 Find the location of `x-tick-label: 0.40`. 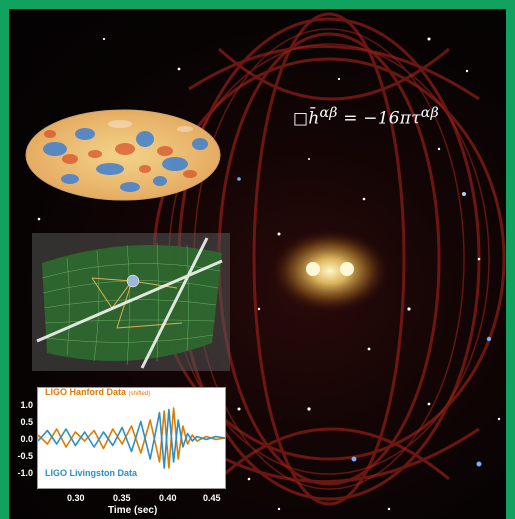

x-tick-label: 0.40 is located at coordinates (168, 498).